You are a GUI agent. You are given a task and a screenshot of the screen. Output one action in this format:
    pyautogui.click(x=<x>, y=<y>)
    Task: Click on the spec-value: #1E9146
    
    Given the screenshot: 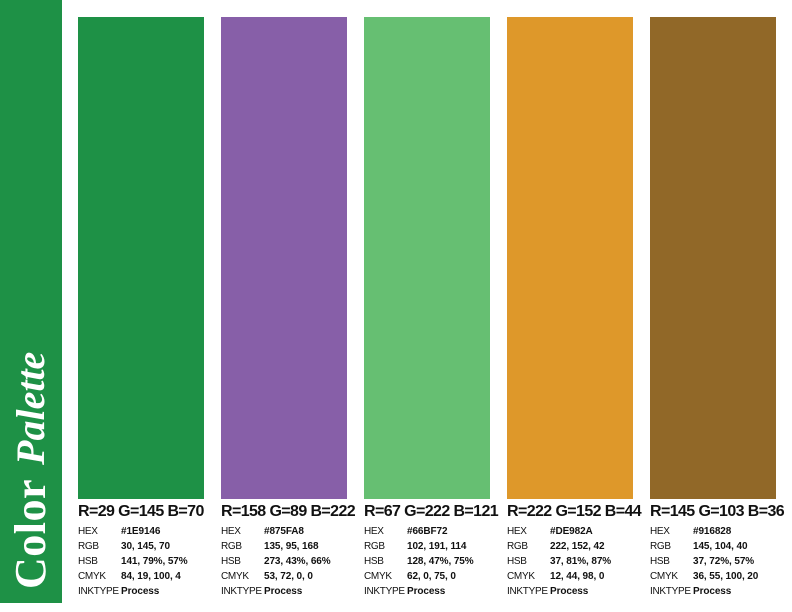 What is the action you would take?
    pyautogui.click(x=141, y=531)
    